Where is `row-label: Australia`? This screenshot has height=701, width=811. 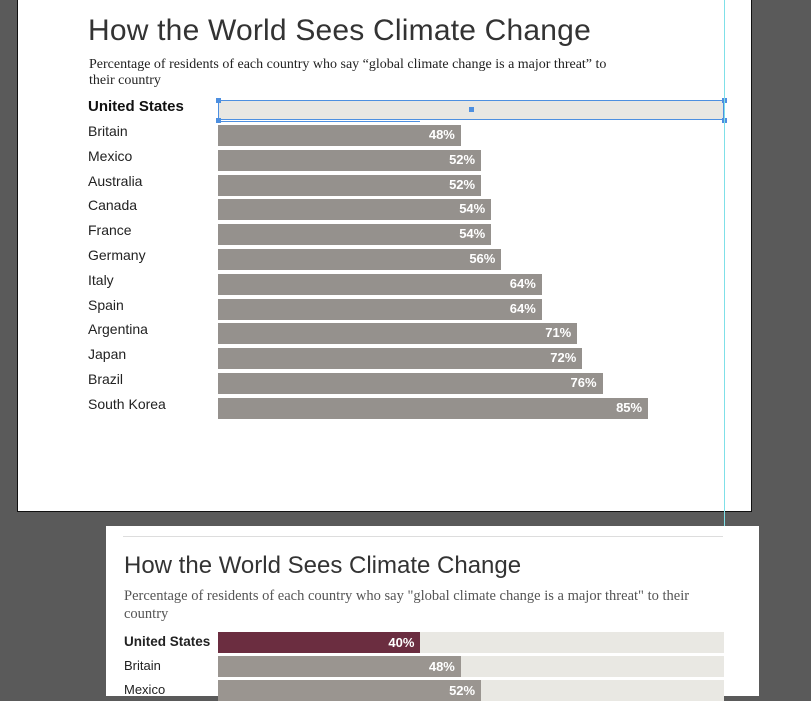
row-label: Australia is located at coordinates (115, 180).